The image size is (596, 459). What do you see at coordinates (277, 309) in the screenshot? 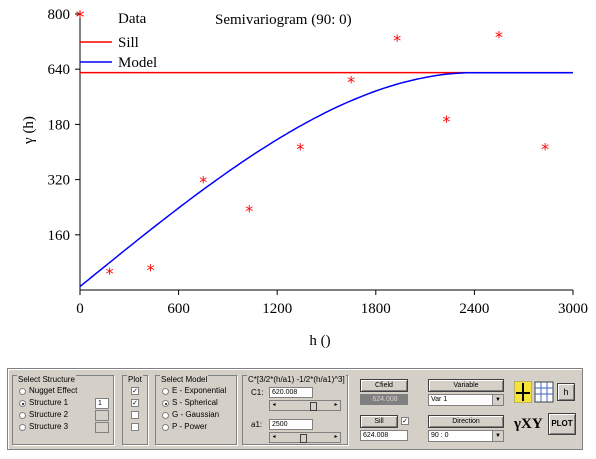
I see `x-tick-label: 1200` at bounding box center [277, 309].